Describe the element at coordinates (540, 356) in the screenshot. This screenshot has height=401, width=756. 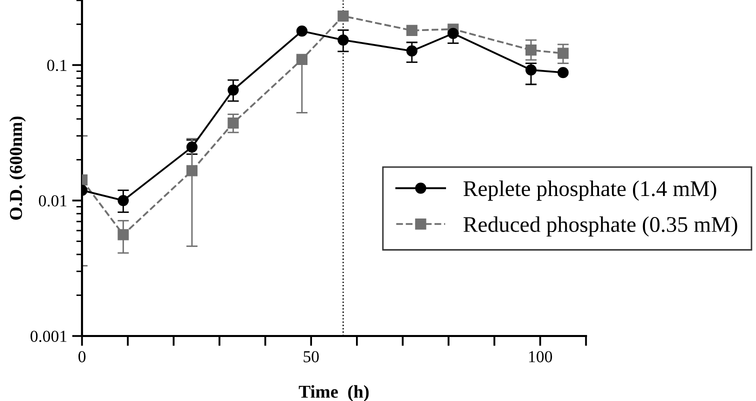
I see `x-tick-label: 100` at that location.